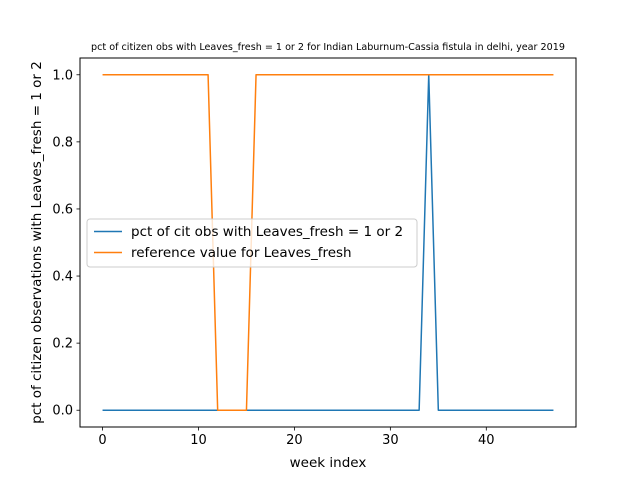 The image size is (640, 480). Describe the element at coordinates (66, 243) in the screenshot. I see `y-axis-ticks: 0.0 0.2 0.4 0.6 0.8 1.0` at that location.